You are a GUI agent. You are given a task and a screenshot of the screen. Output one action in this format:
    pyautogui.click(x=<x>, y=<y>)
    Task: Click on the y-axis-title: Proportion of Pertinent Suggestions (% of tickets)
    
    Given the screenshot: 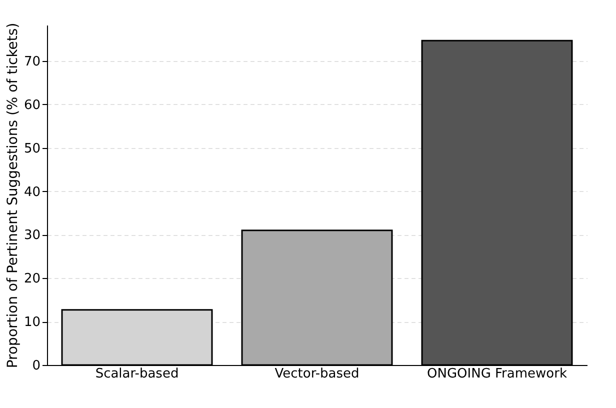 What is the action you would take?
    pyautogui.click(x=12, y=195)
    